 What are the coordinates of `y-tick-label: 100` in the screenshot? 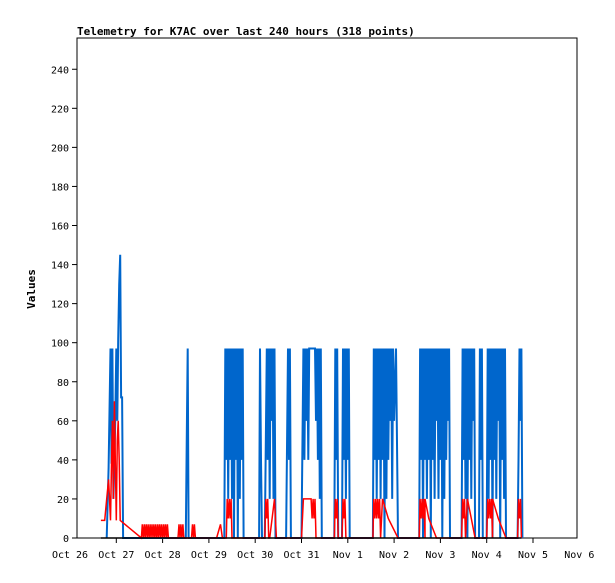 It's located at (60, 344).